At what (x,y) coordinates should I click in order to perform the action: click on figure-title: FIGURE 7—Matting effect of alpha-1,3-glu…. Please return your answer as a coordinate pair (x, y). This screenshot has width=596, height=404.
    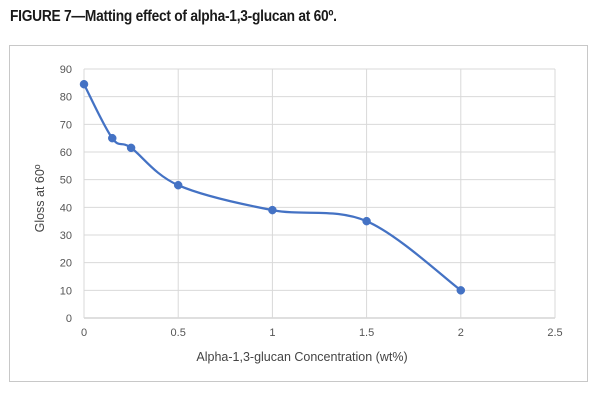
    Looking at the image, I should click on (173, 16).